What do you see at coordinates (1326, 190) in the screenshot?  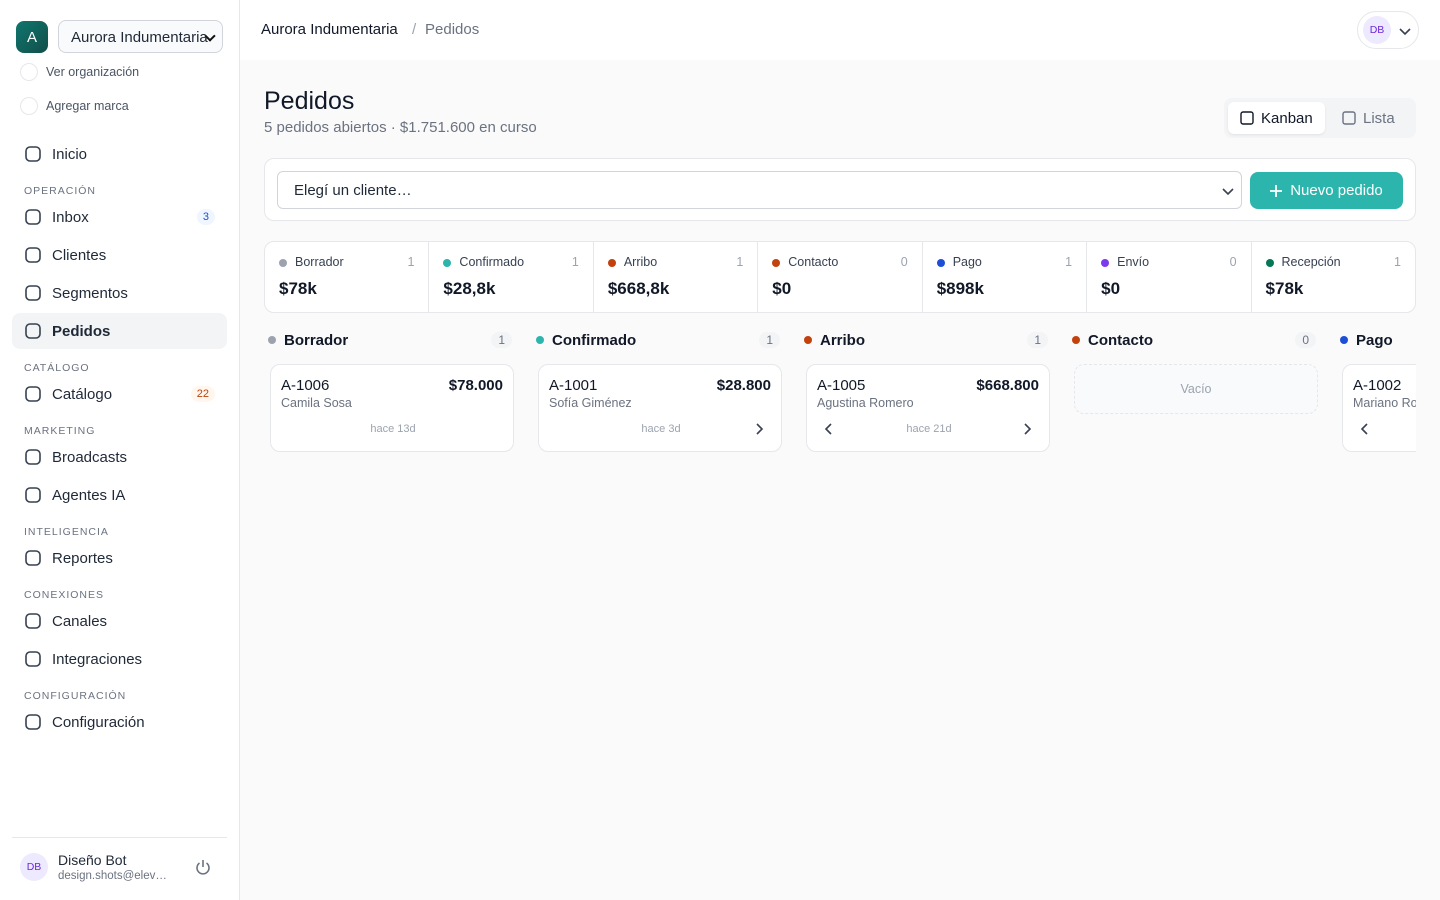 I see `new-order-button: Nuevo pedido` at bounding box center [1326, 190].